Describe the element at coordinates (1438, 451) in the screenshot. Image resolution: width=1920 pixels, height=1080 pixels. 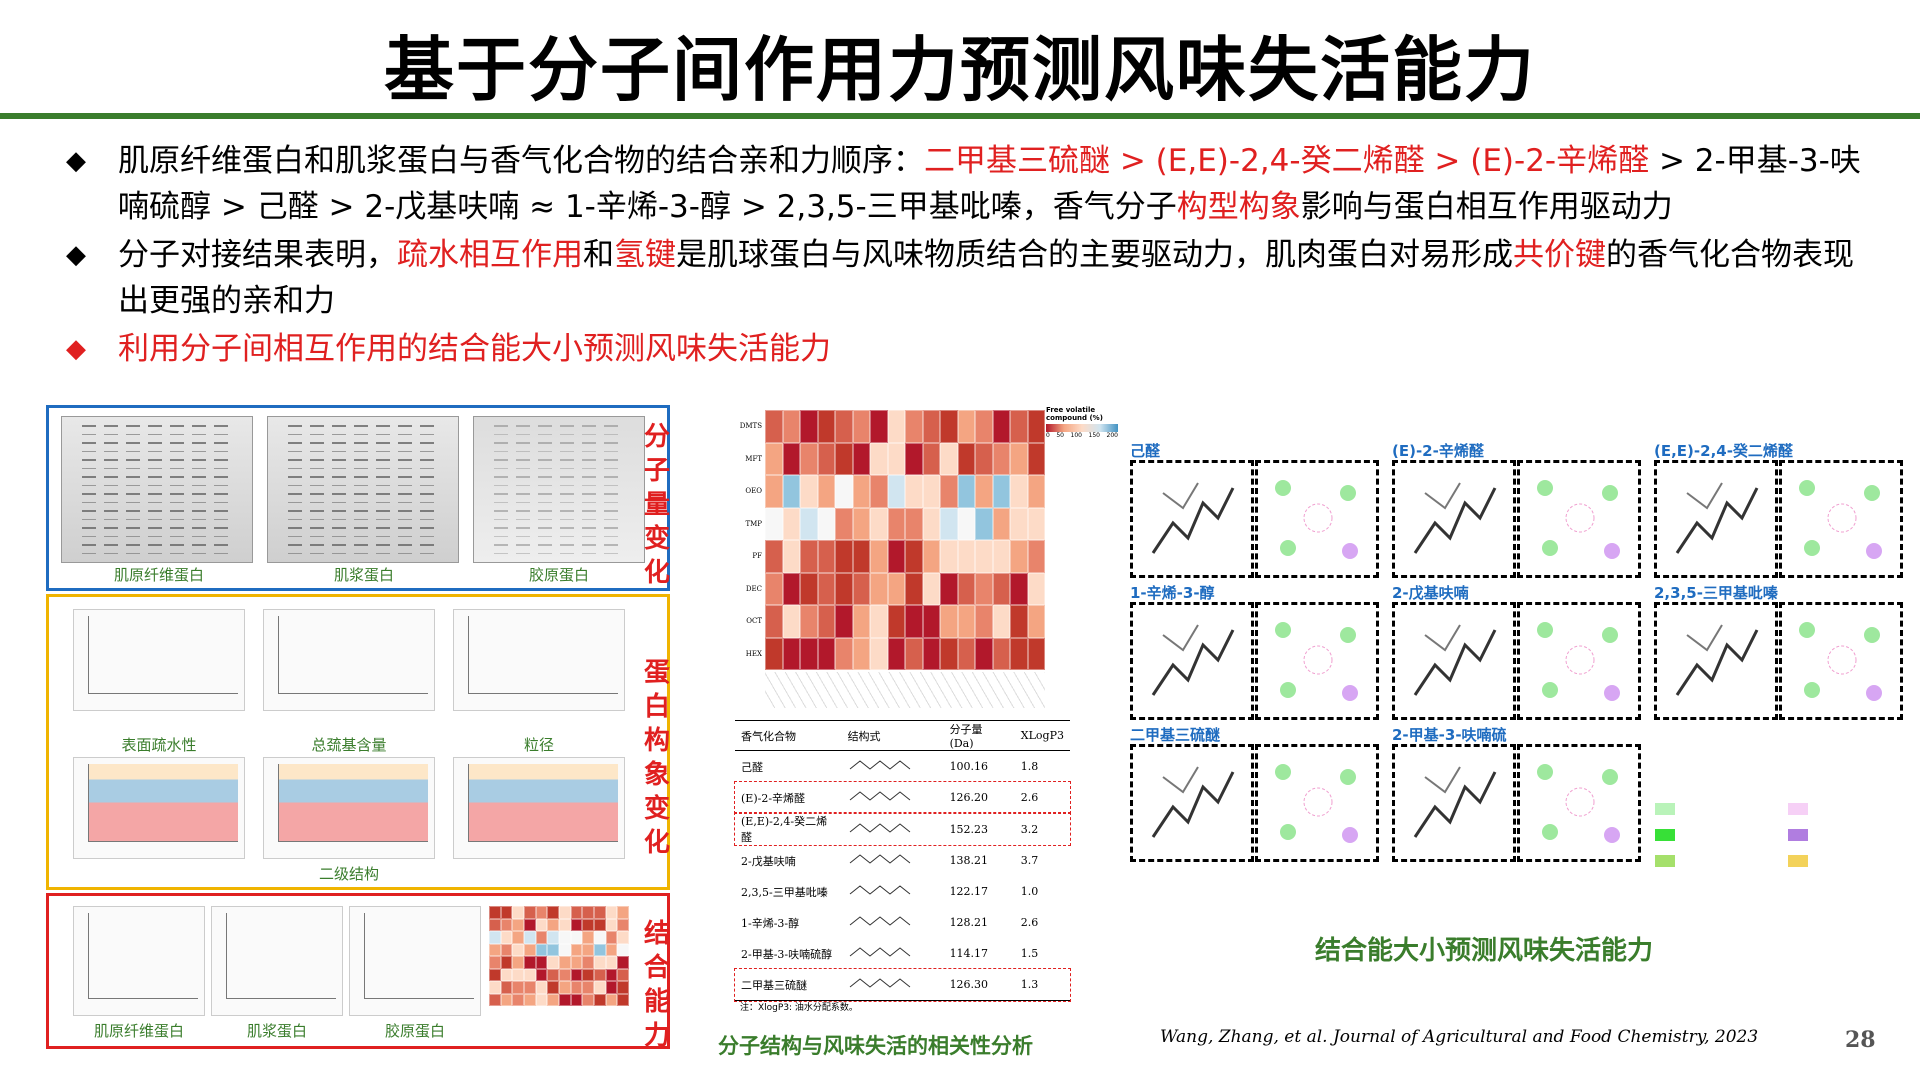
I see `docking-label: (E)-2-辛烯醛` at that location.